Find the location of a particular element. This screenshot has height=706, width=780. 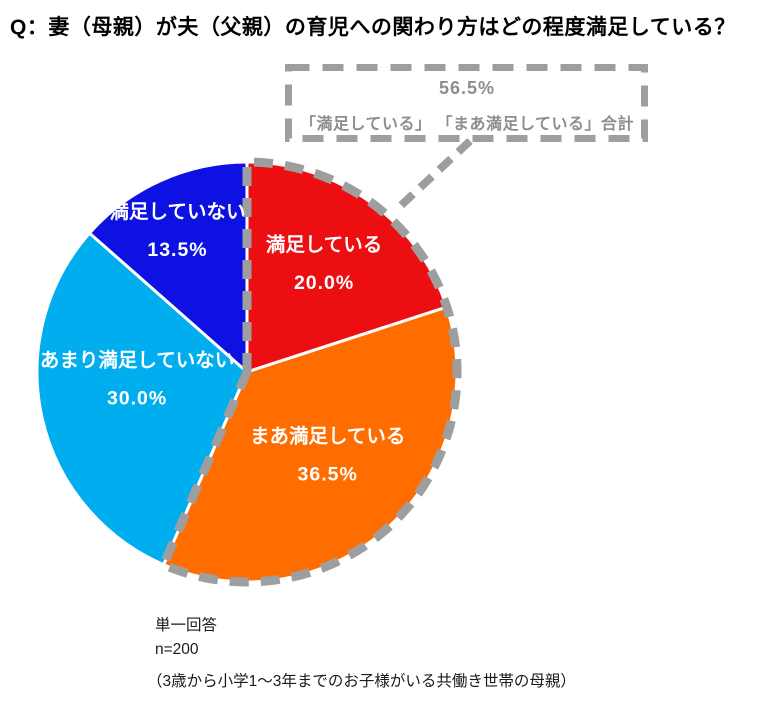

callout-total-description: 「満足している」 「まあ満足している」合計 is located at coordinates (467, 124).